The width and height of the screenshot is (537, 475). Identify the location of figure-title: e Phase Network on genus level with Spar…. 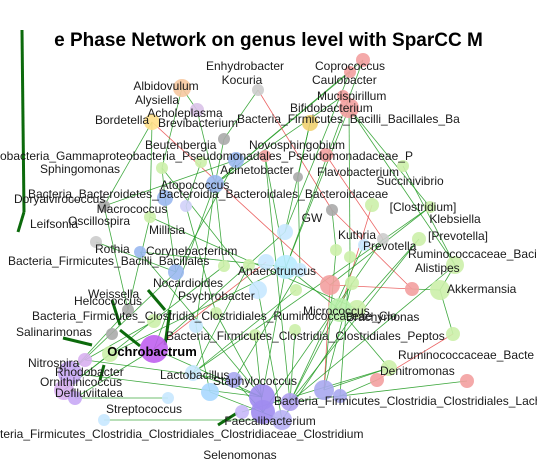
(268, 40).